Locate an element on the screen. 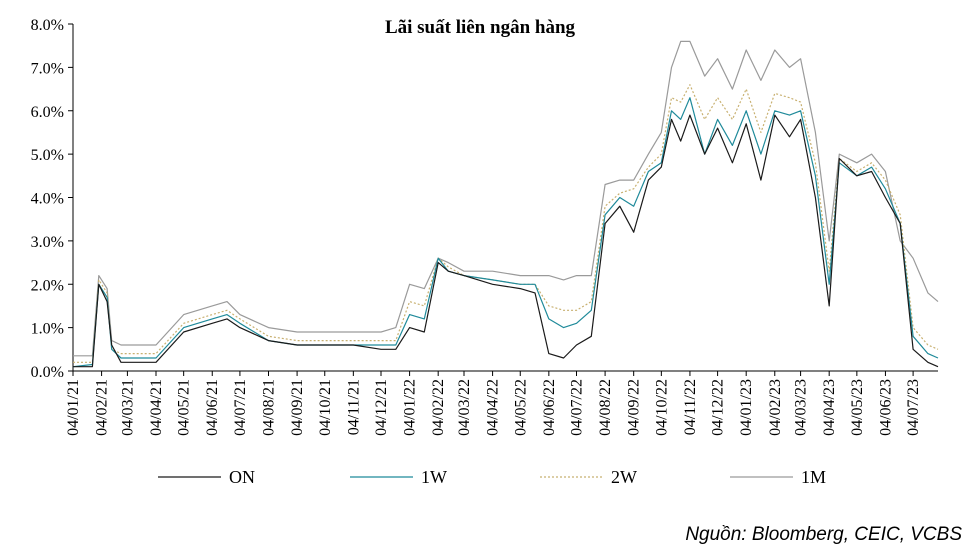 Image resolution: width=974 pixels, height=554 pixels. x-tick-label: 04/05/23 is located at coordinates (857, 407).